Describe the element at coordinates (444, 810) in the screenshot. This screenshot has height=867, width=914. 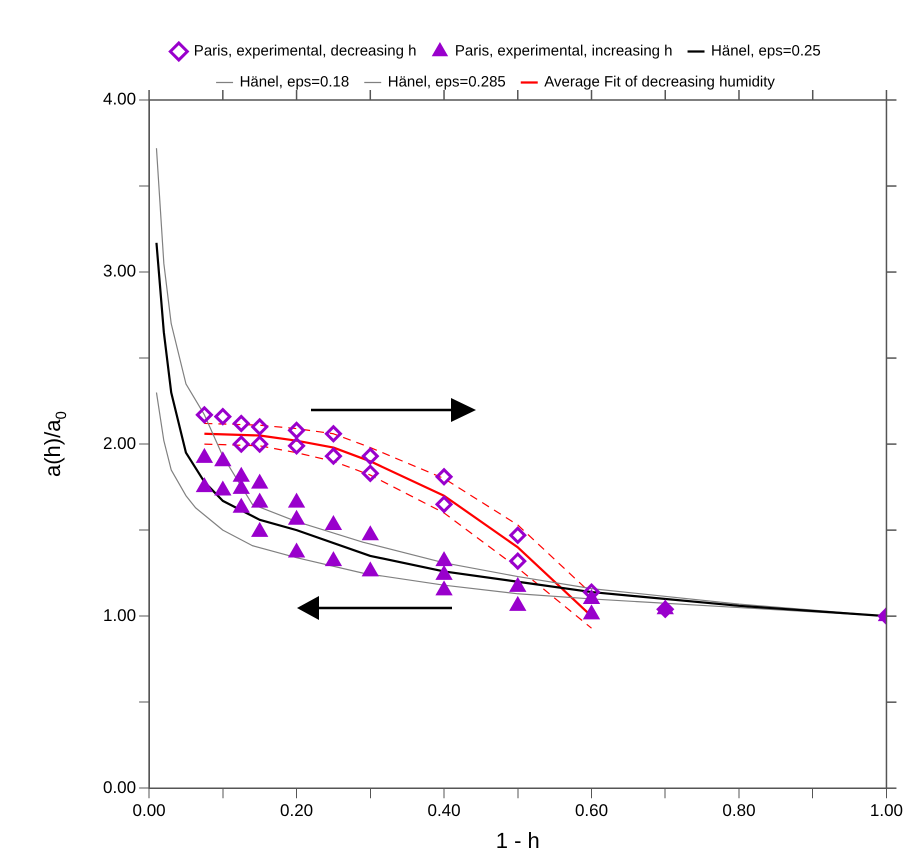
I see `x-tick-label: 0.40` at that location.